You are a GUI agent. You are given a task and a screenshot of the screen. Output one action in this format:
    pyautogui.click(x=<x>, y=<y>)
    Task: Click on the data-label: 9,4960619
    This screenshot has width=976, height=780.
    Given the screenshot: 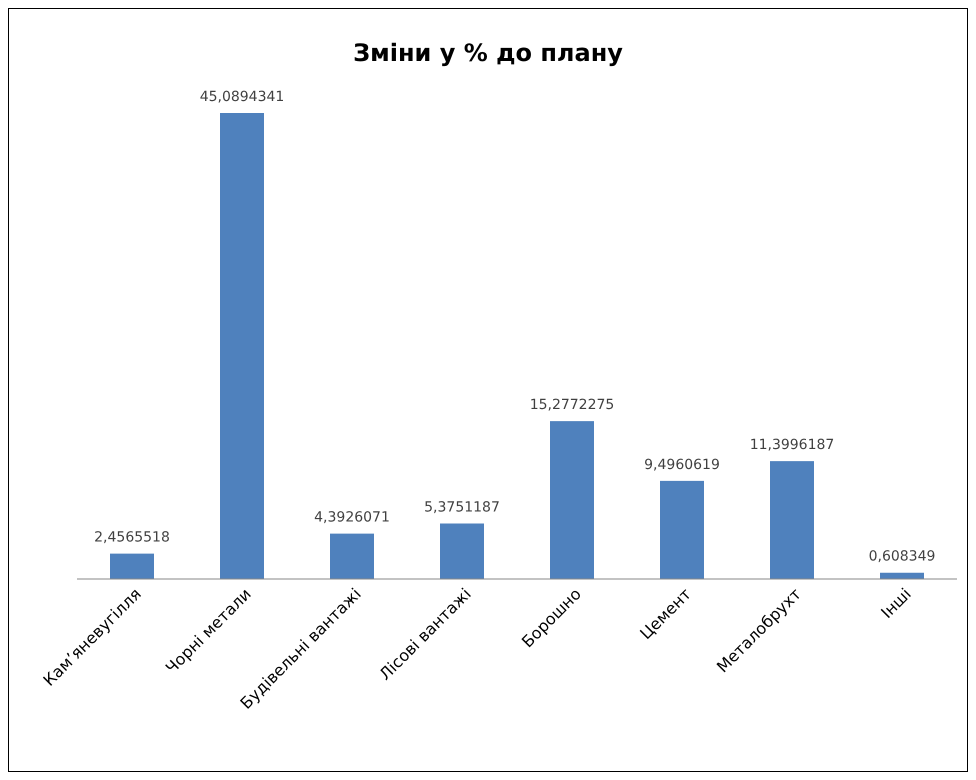 What is the action you would take?
    pyautogui.click(x=682, y=464)
    